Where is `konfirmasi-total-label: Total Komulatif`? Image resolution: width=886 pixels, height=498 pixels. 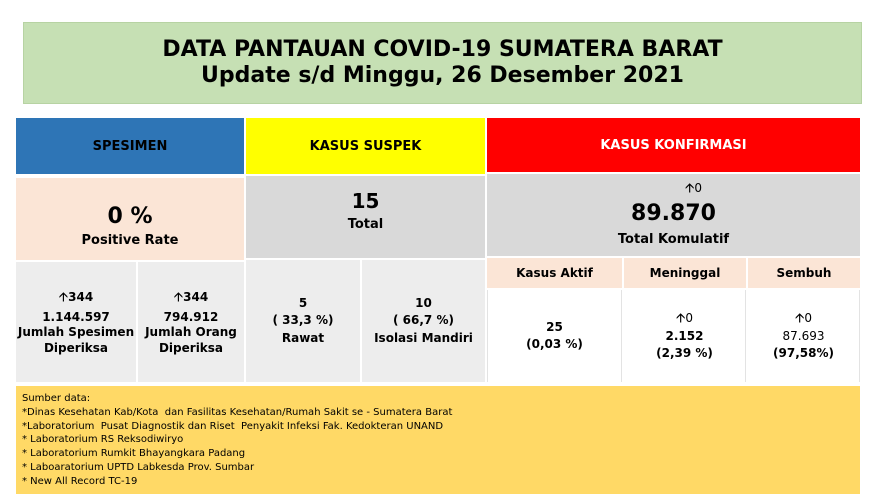
konfirmasi-total-label: Total Komulatif is located at coordinates (673, 239).